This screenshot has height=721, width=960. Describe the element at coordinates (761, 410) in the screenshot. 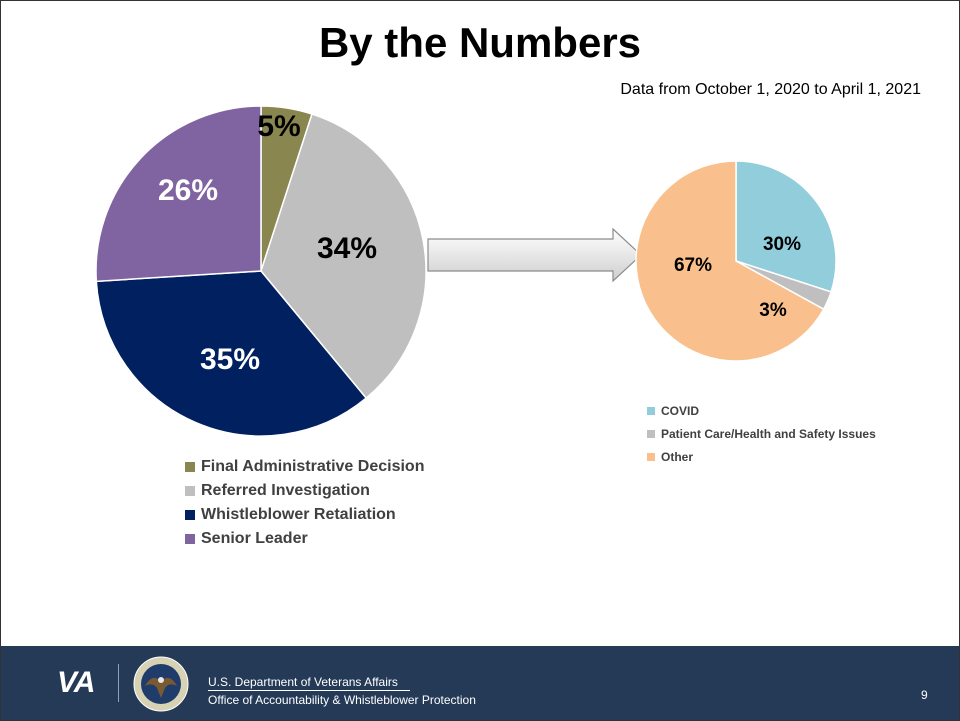

I see `legend-item: COVID` at that location.